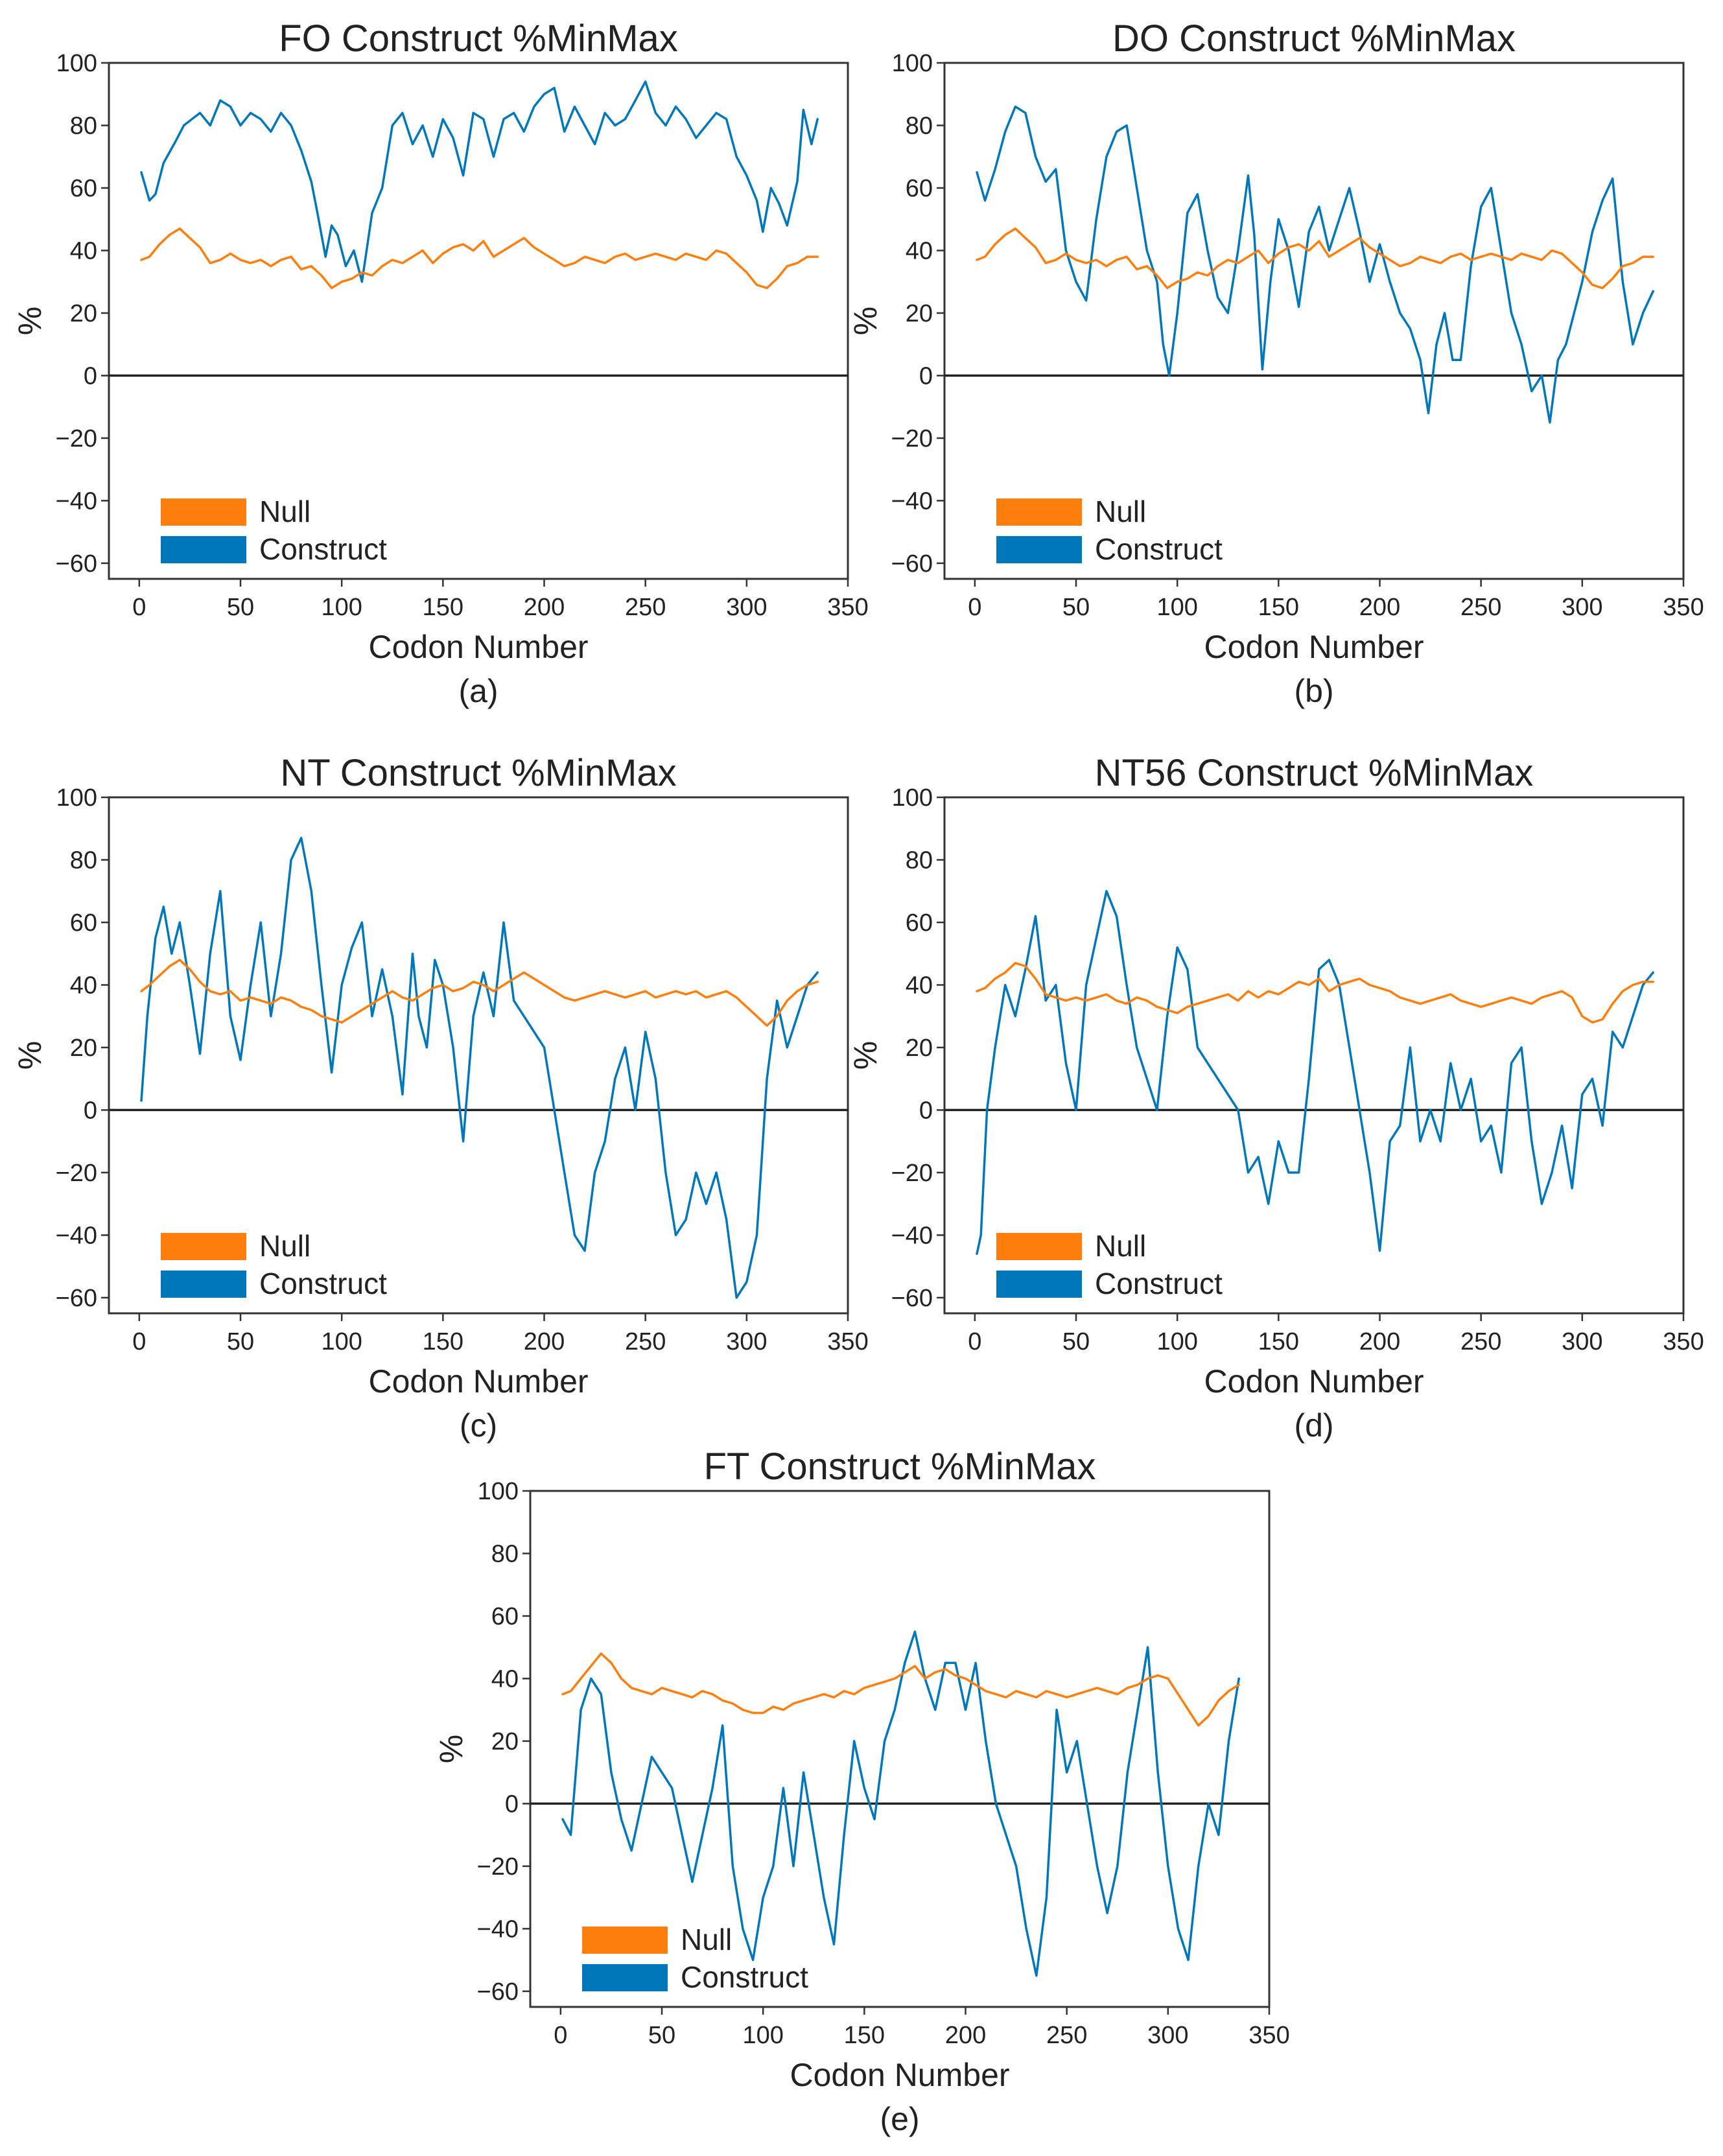 The image size is (1723, 2156). What do you see at coordinates (1314, 773) in the screenshot?
I see `chart-title: NT56 Construct %MinMax` at bounding box center [1314, 773].